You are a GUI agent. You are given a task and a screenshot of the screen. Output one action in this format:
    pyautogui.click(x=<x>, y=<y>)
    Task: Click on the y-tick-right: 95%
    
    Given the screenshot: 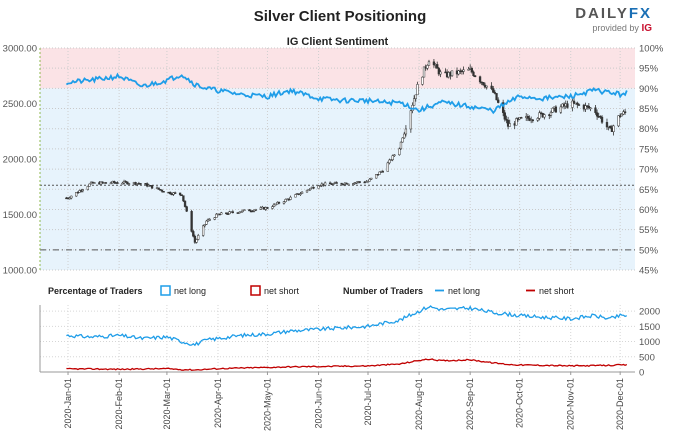 What is the action you would take?
    pyautogui.click(x=649, y=69)
    